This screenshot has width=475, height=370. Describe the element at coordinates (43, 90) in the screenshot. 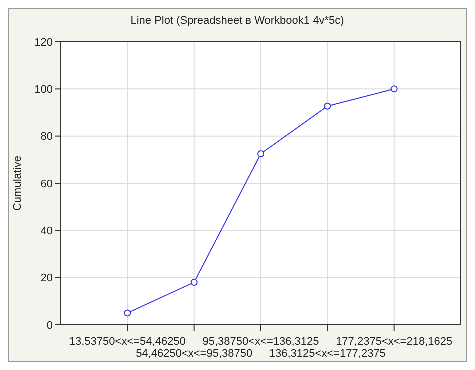

I see `y-tick-label: 100` at that location.